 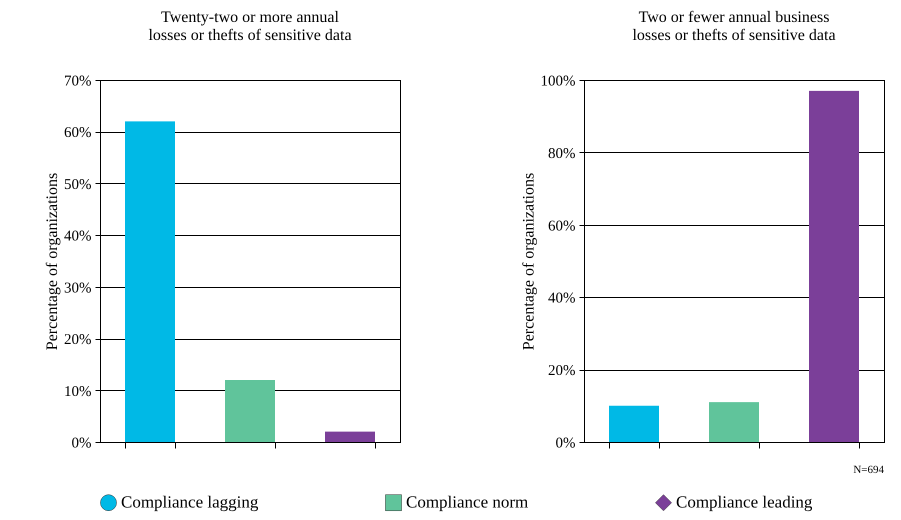 I want to click on y-tick-label: 30%, so click(x=78, y=288).